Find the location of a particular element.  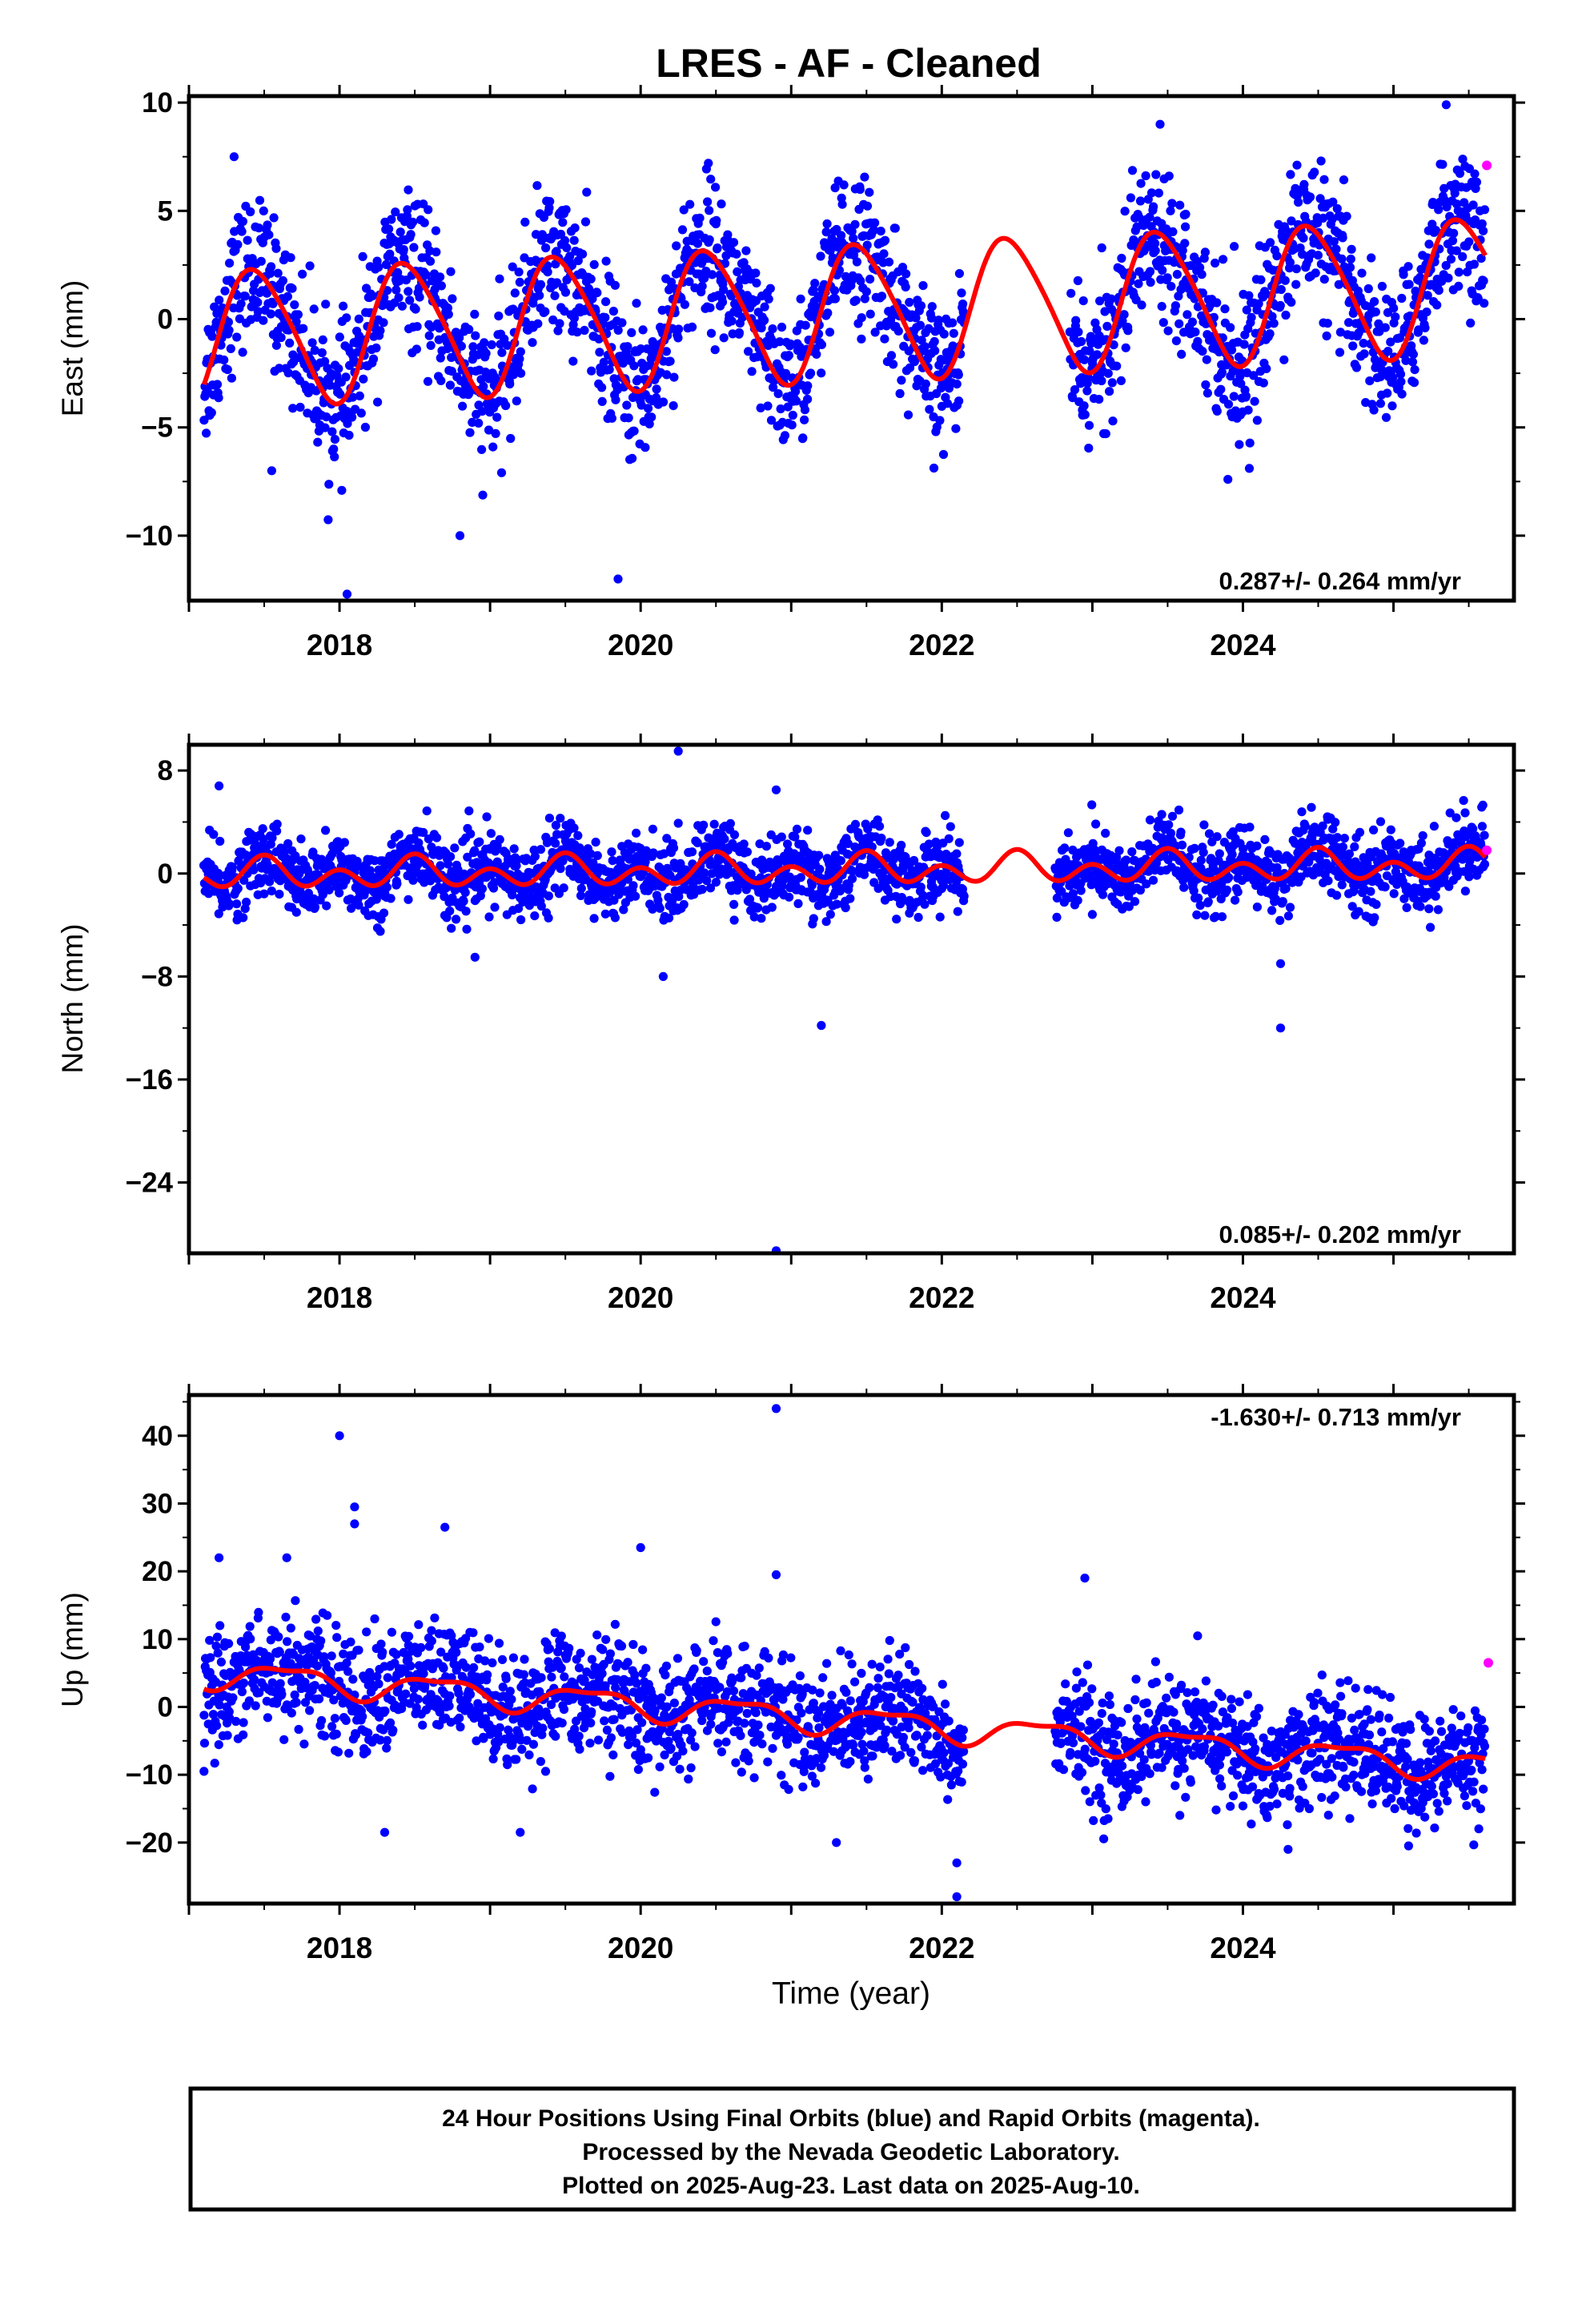

east-outlier-point is located at coordinates (1228, 480).